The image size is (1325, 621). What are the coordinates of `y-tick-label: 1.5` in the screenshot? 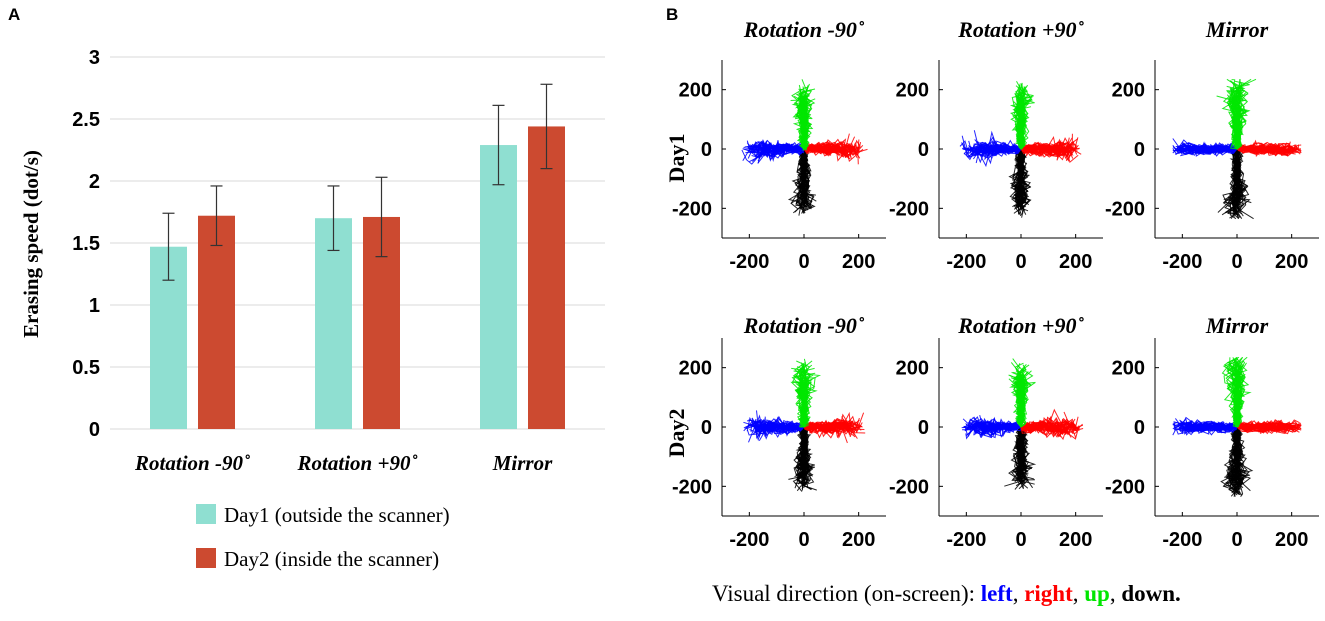 It's located at (86, 244).